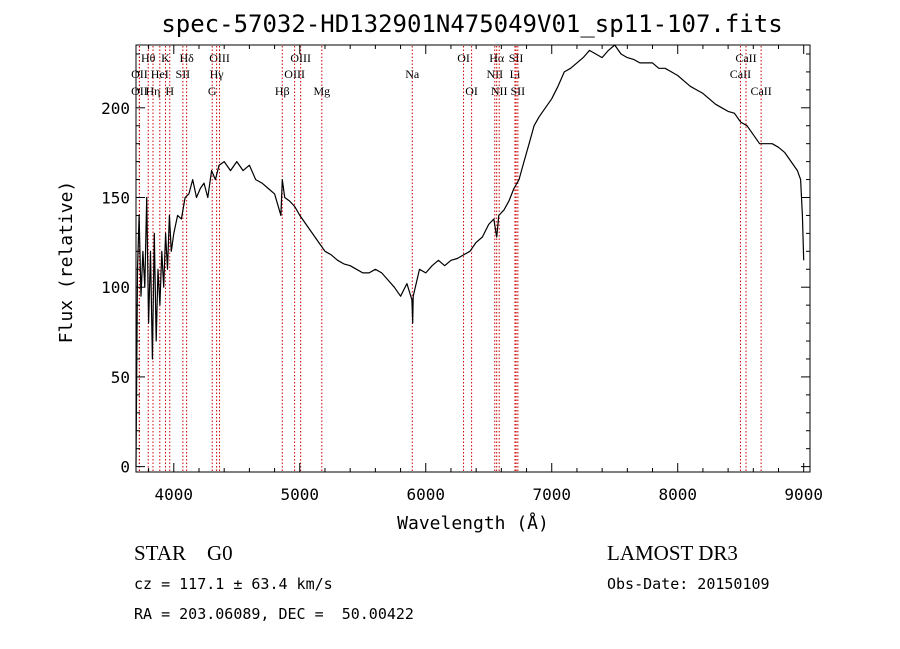 This screenshot has width=900, height=649. Describe the element at coordinates (115, 108) in the screenshot. I see `y-tick-label: 200` at that location.